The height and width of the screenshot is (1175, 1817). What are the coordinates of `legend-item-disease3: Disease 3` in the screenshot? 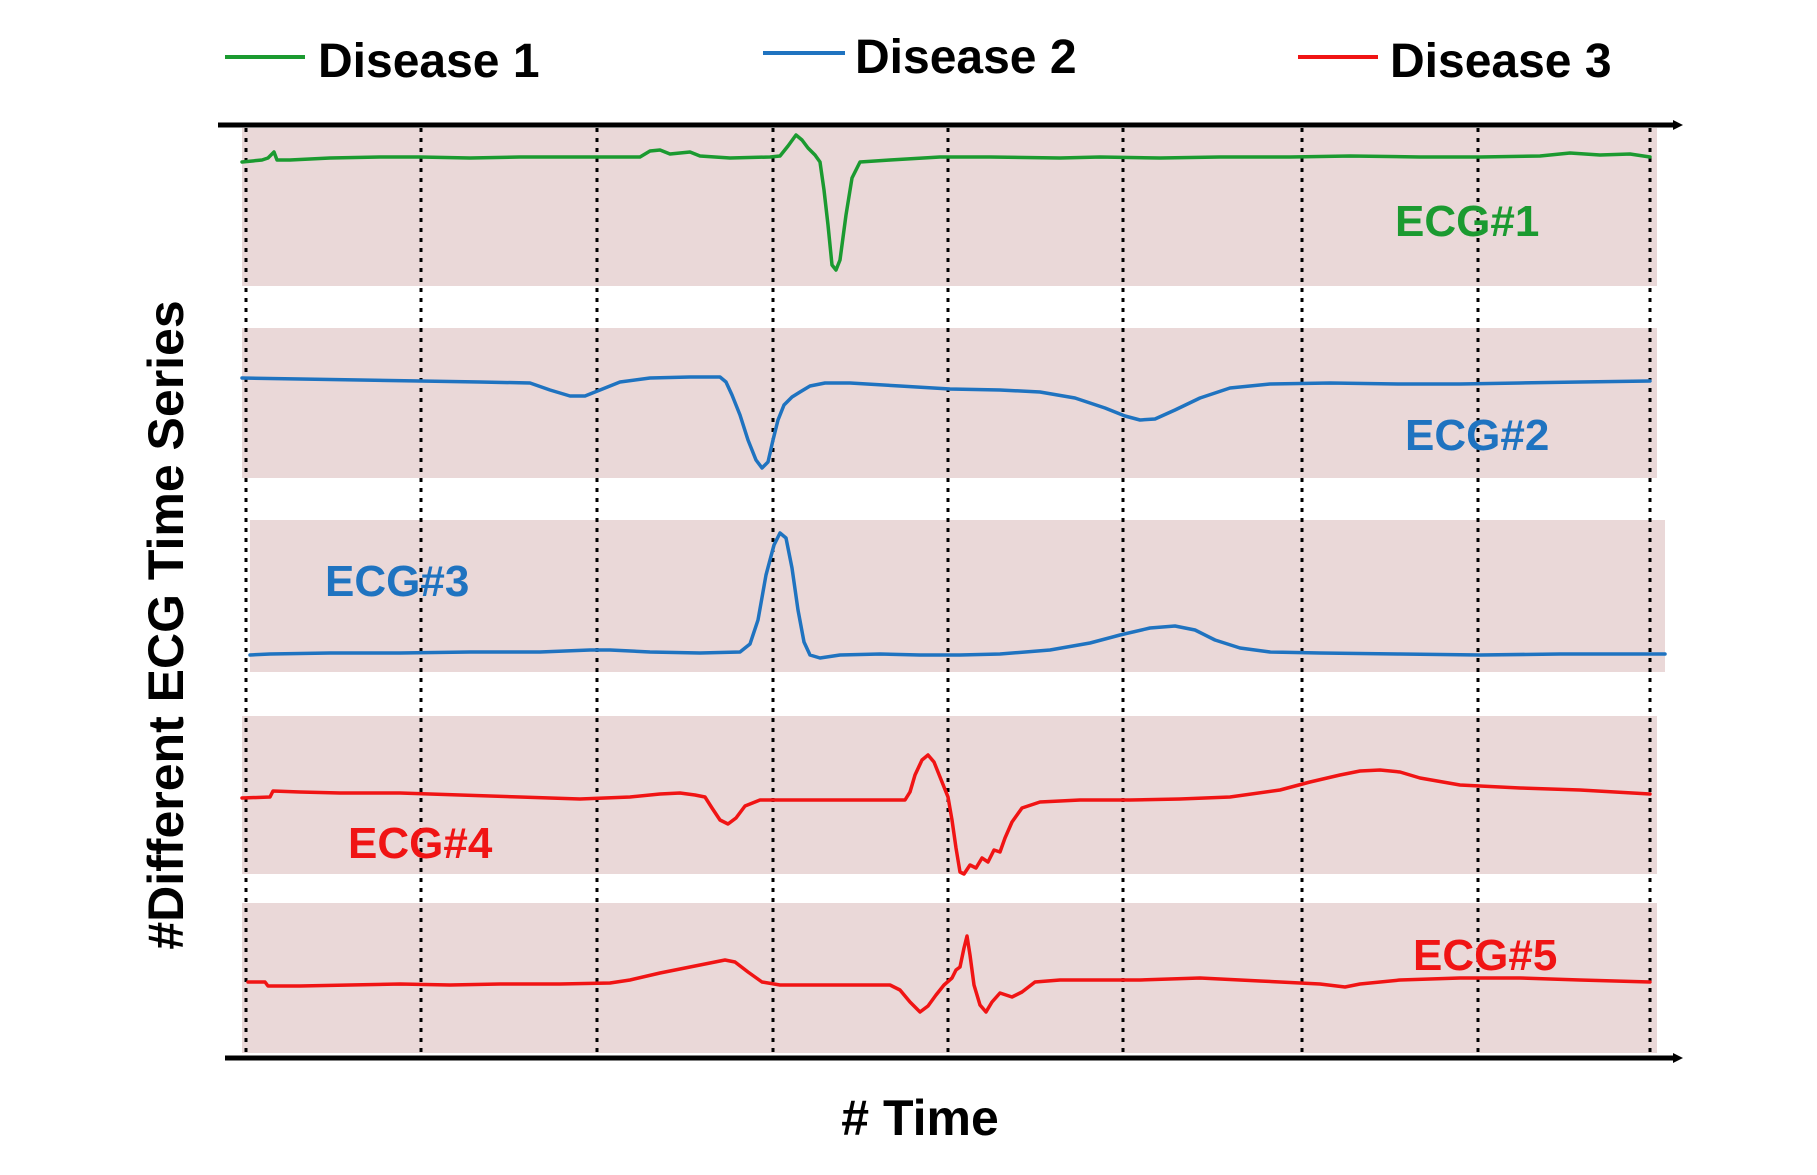 It's located at (1455, 61).